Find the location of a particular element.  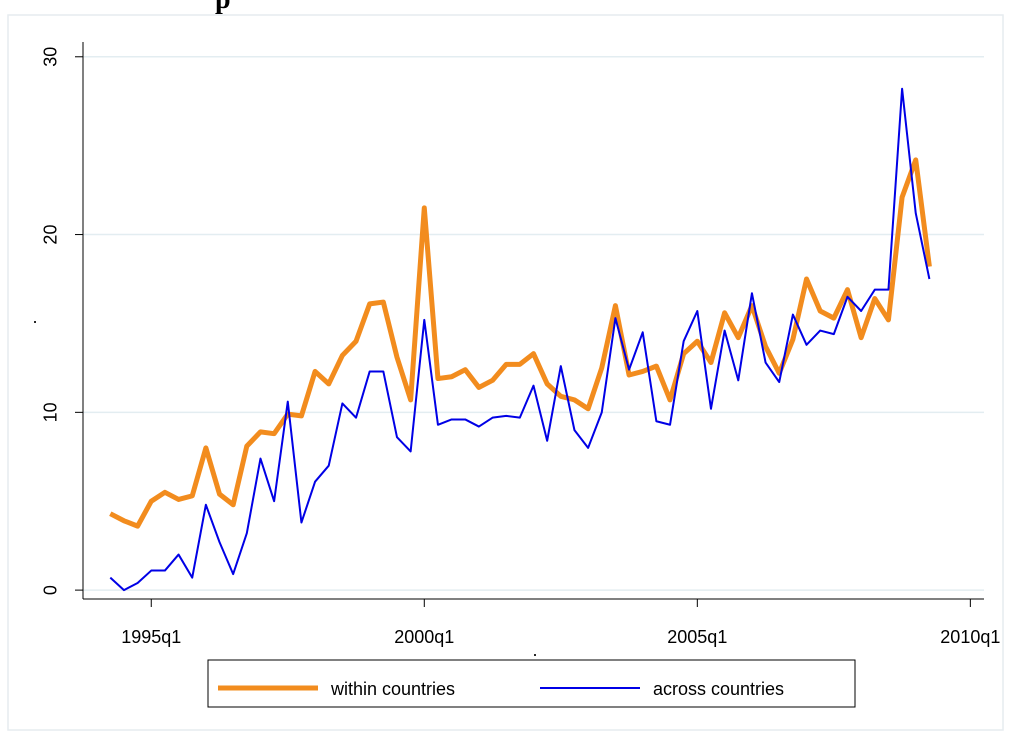

x-tick-label: 2000q1 is located at coordinates (424, 637).